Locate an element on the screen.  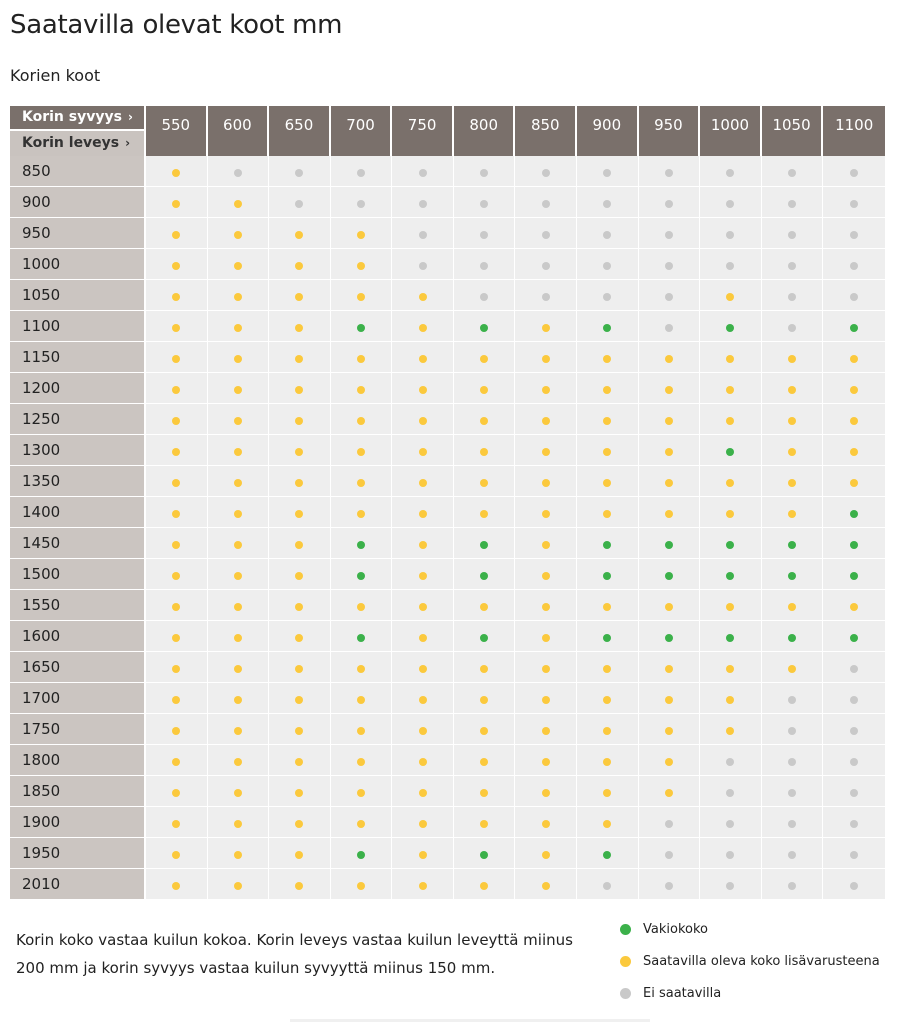
section-subtitle: Korien koot is located at coordinates (55, 75).